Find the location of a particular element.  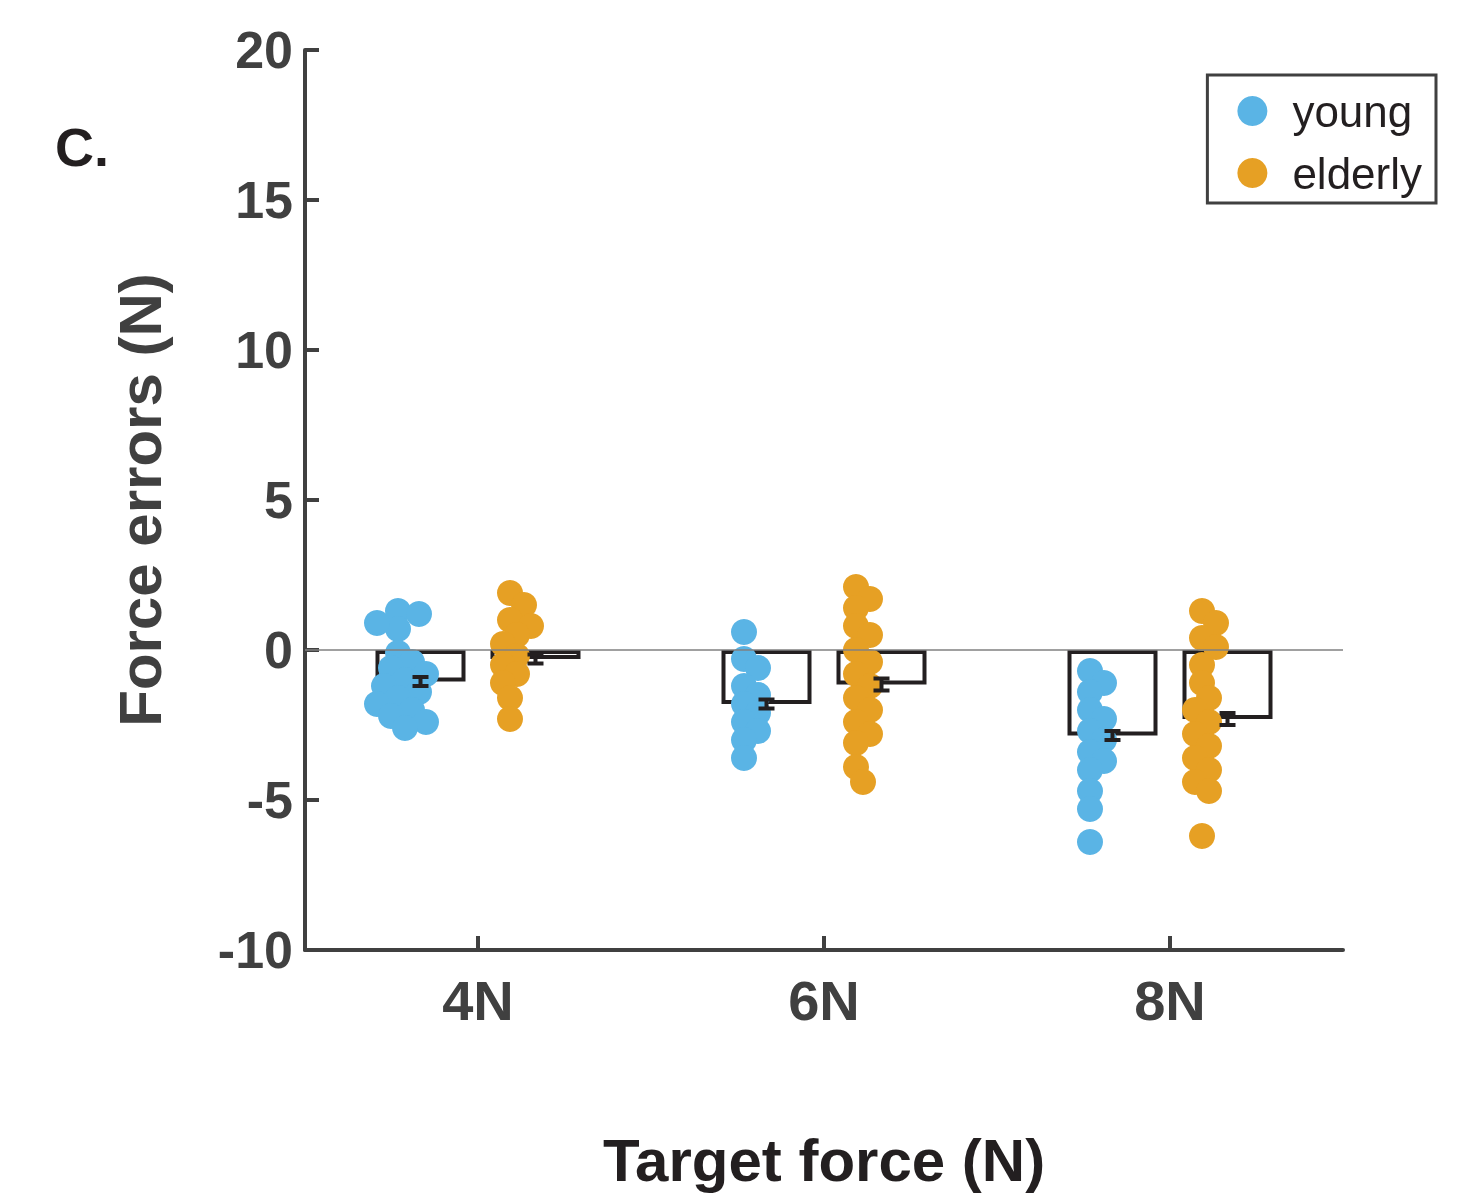

y-tick-label: 10 is located at coordinates (264, 350).